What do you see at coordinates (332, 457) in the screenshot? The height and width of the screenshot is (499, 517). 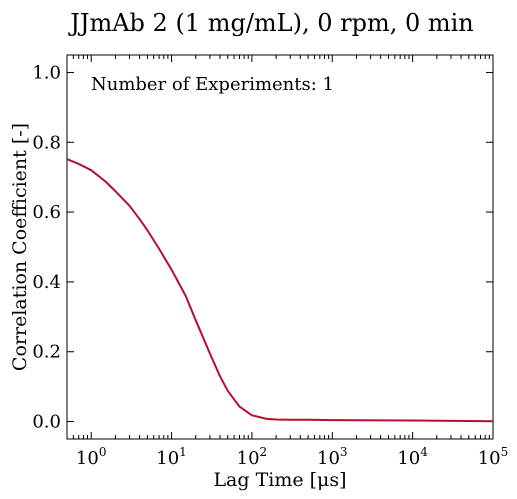 I see `x-tick-label: 10³` at bounding box center [332, 457].